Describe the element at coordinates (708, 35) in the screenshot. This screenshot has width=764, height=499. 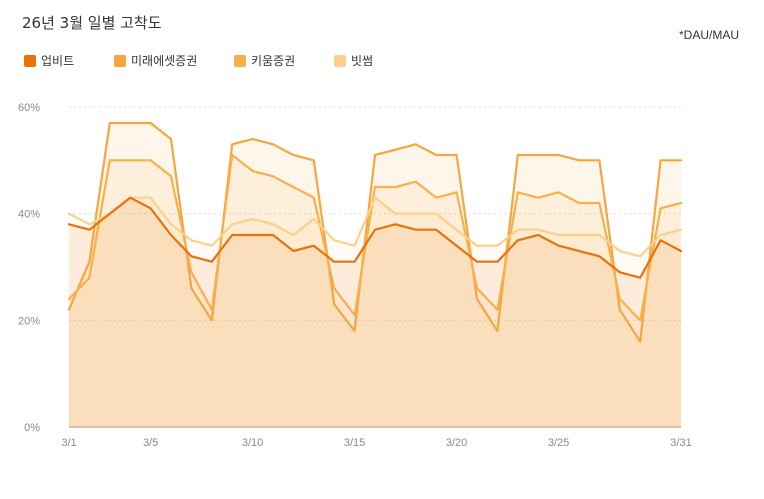
I see `metric-note: *DAU/MAU` at that location.